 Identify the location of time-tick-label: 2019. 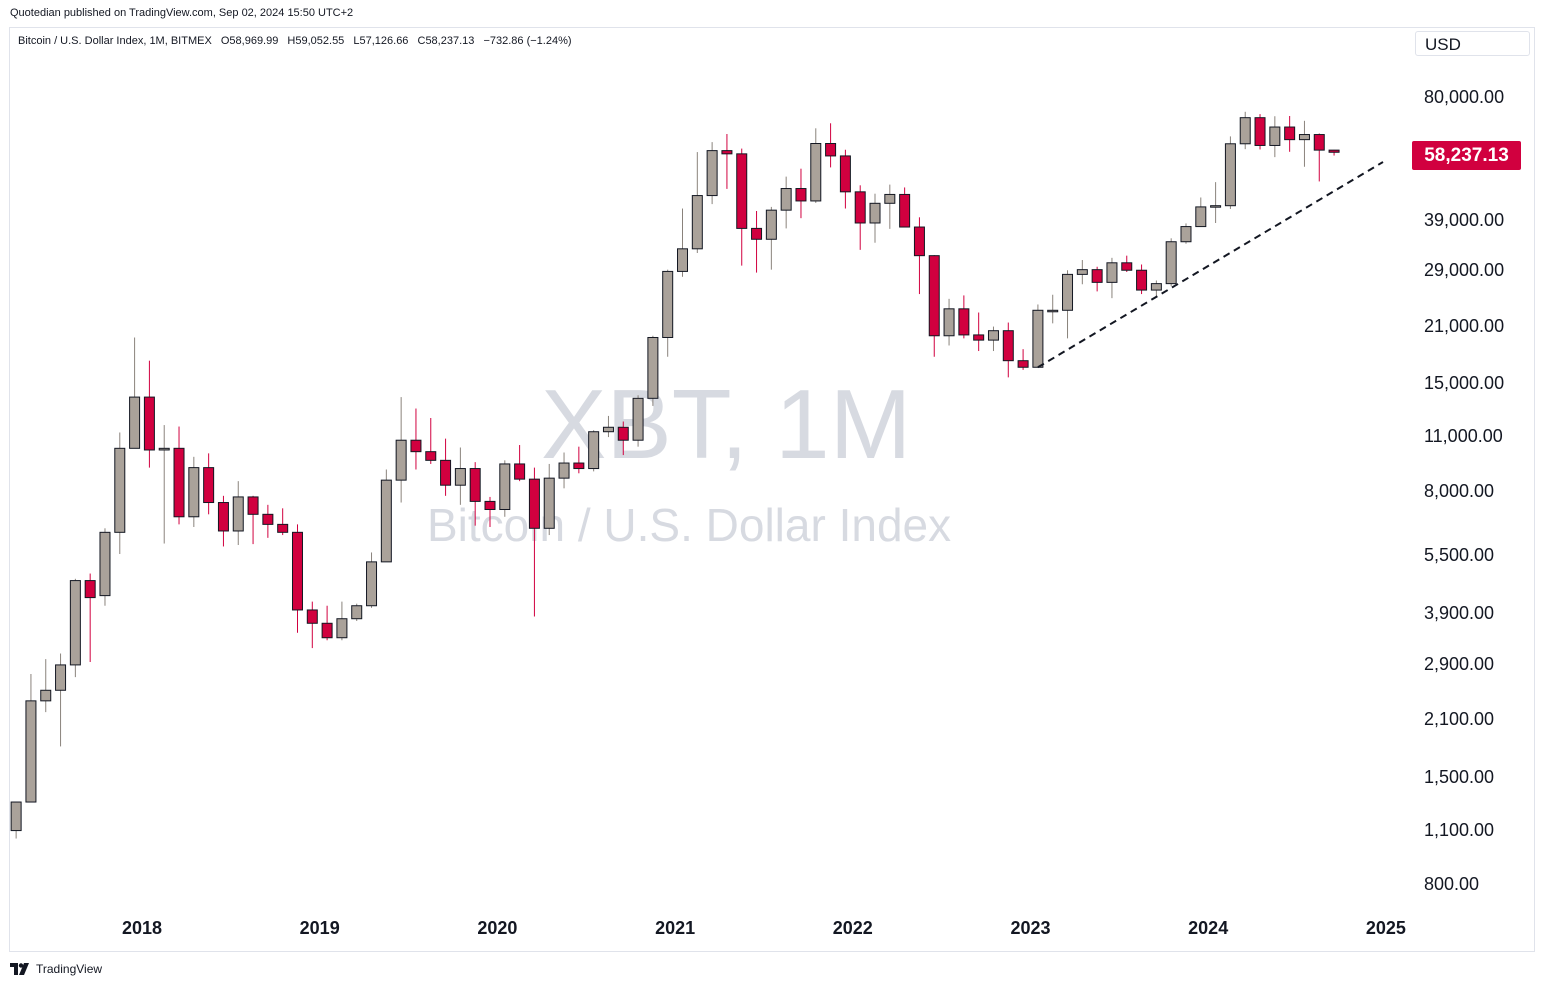
(319, 928).